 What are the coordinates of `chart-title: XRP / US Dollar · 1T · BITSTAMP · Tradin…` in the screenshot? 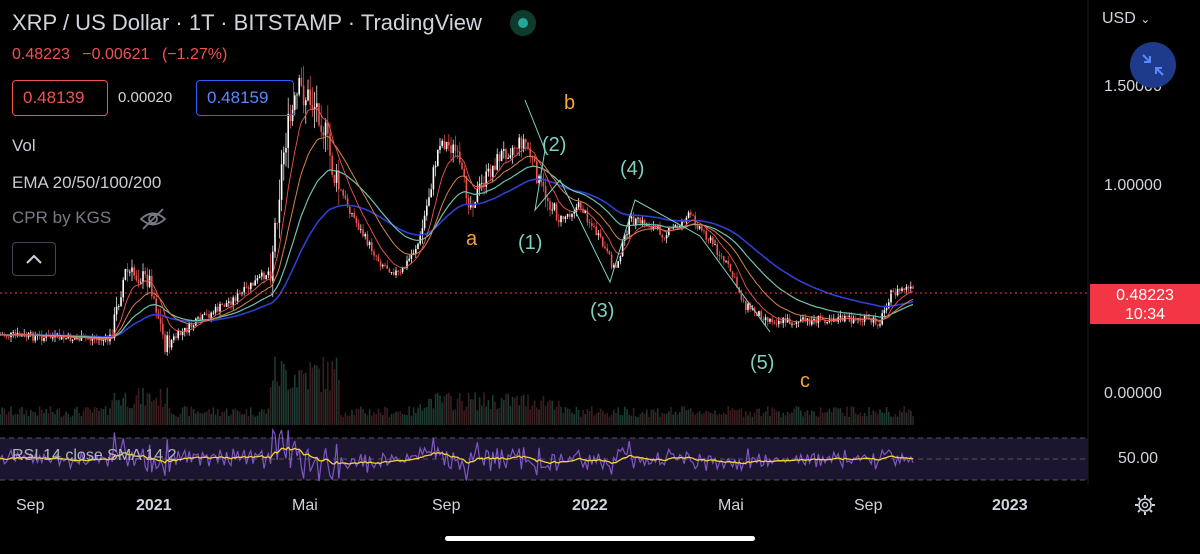 It's located at (247, 22).